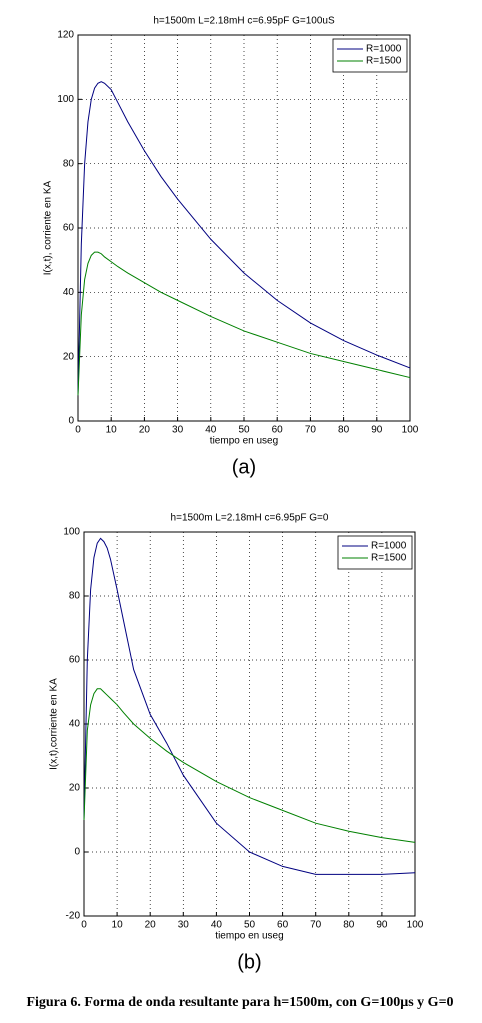 The height and width of the screenshot is (1023, 482). What do you see at coordinates (250, 518) in the screenshot?
I see `chart-title: h=1500m L=2.18mH c=6.95pF G=0` at bounding box center [250, 518].